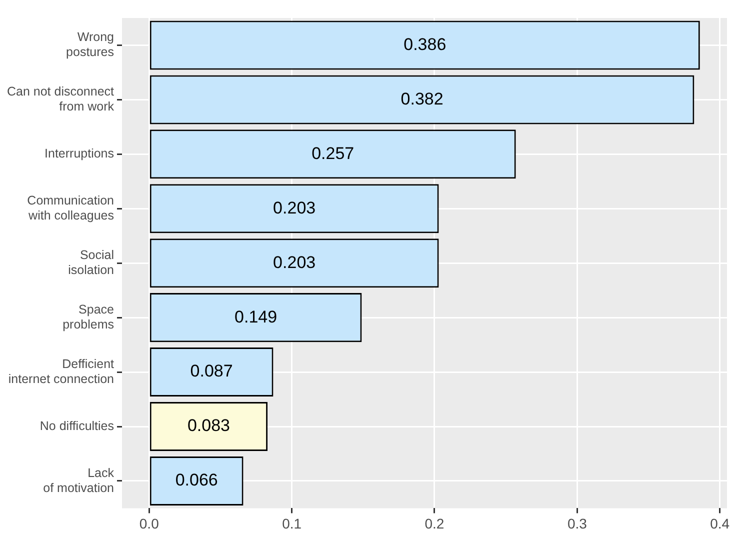 Image resolution: width=735 pixels, height=540 pixels. I want to click on x-tick-label: 0.2, so click(434, 523).